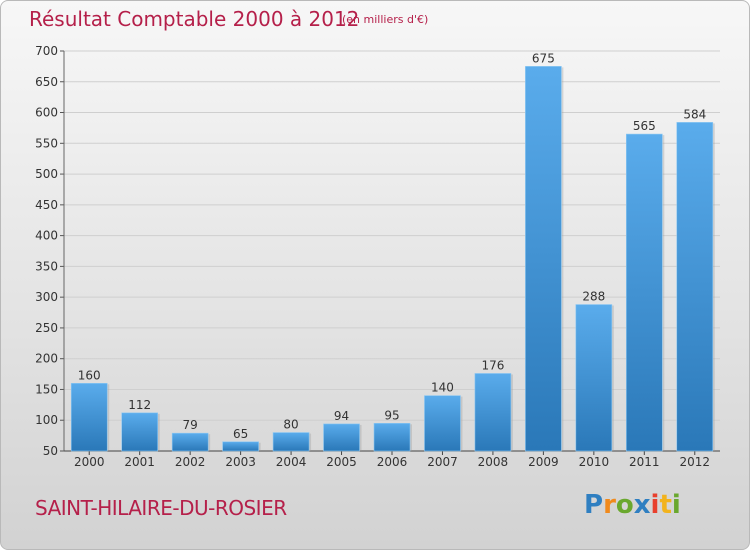 This screenshot has width=750, height=550. I want to click on bar-2006, so click(392, 437).